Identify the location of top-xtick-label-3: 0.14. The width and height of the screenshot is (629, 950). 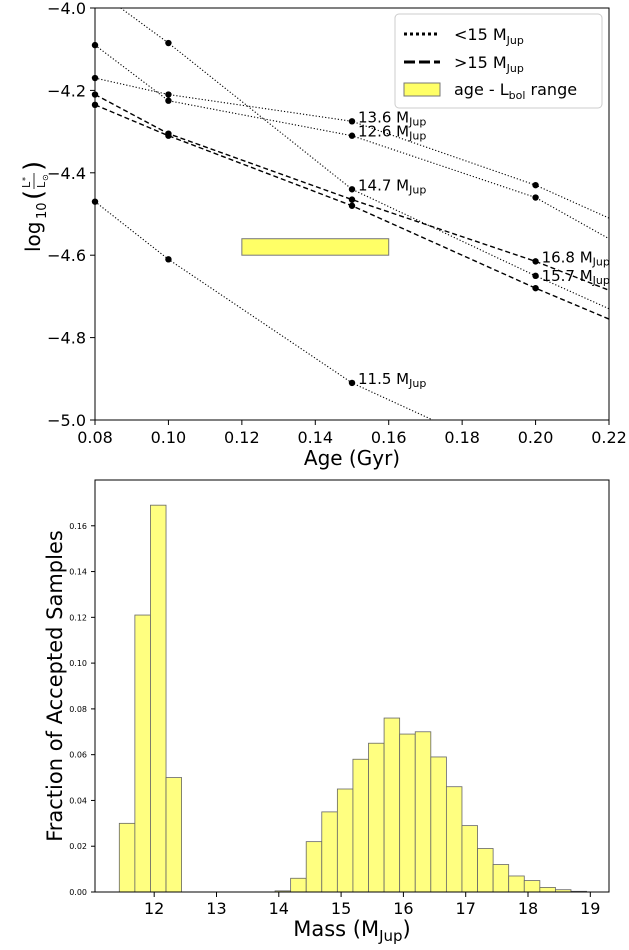
(315, 437).